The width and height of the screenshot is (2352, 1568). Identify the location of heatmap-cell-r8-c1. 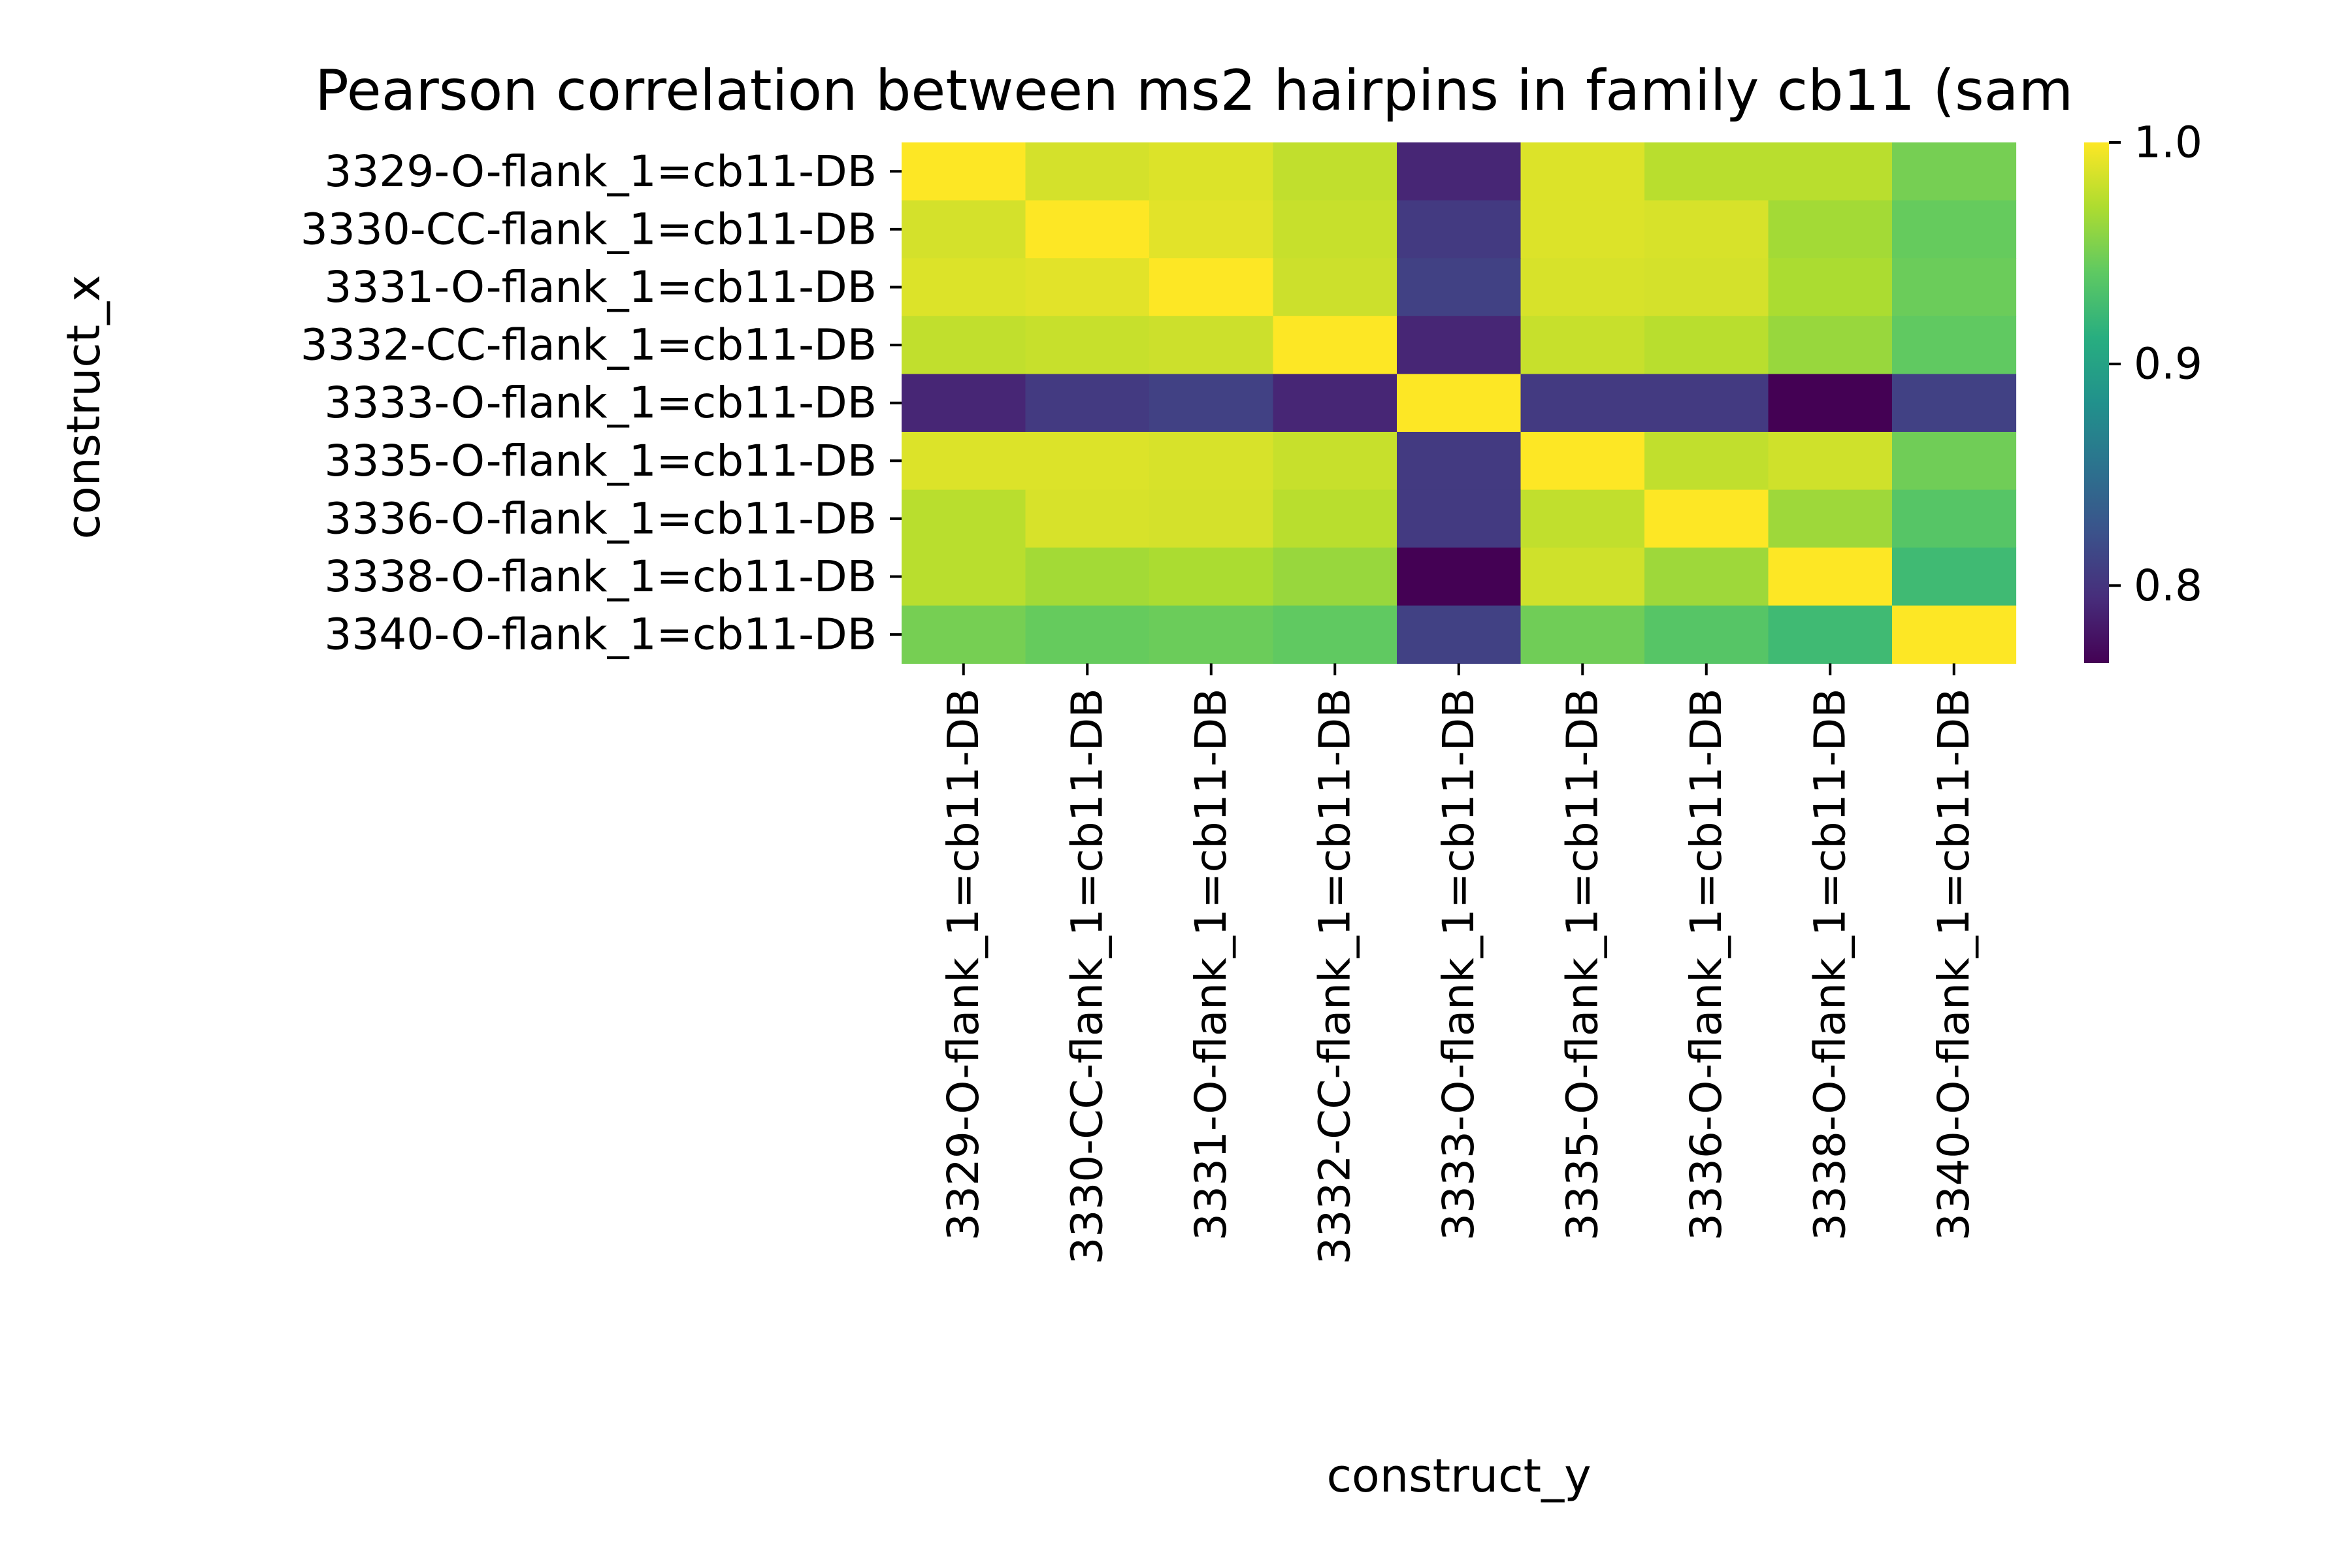
(1087, 634).